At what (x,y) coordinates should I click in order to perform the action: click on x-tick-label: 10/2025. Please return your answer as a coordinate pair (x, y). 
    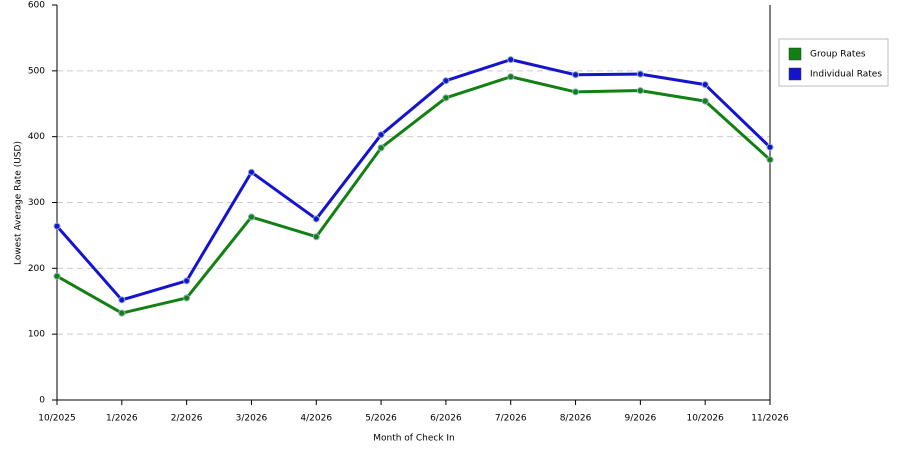
    Looking at the image, I should click on (56, 419).